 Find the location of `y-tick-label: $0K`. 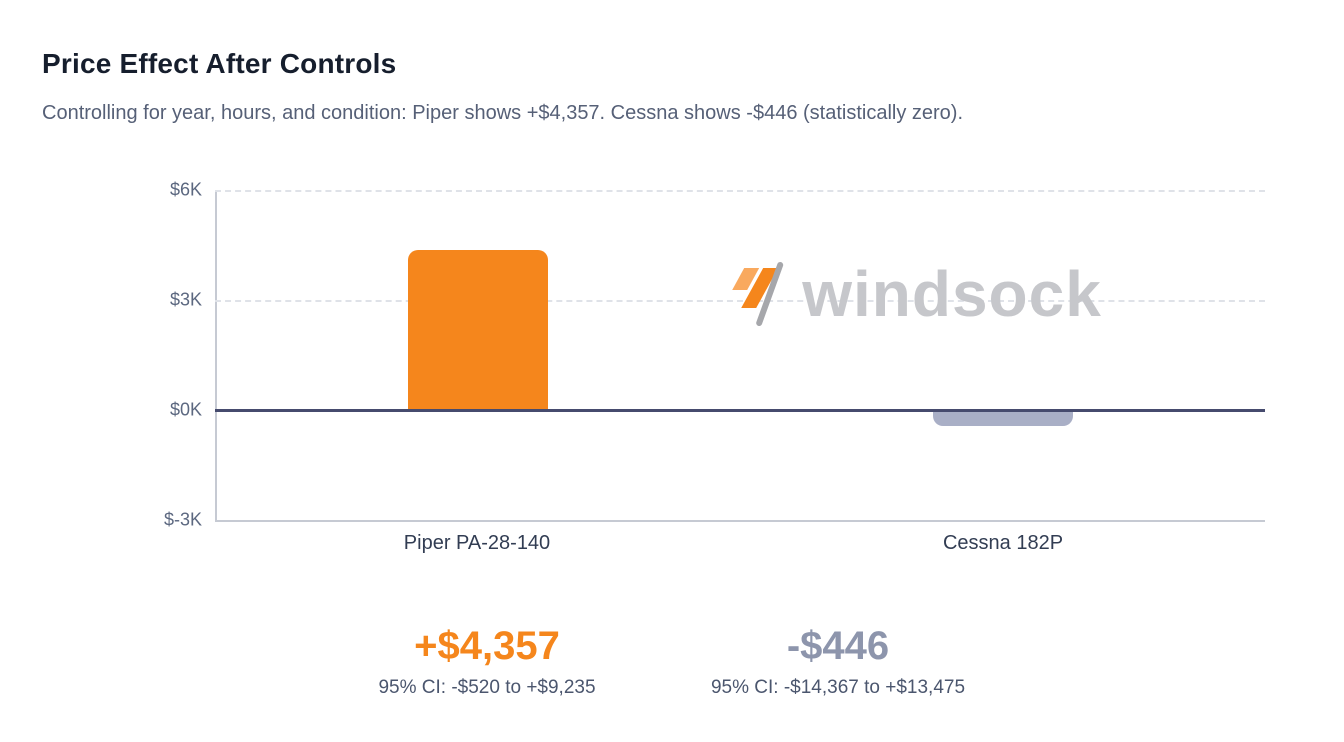

y-tick-label: $0K is located at coordinates (185, 409).